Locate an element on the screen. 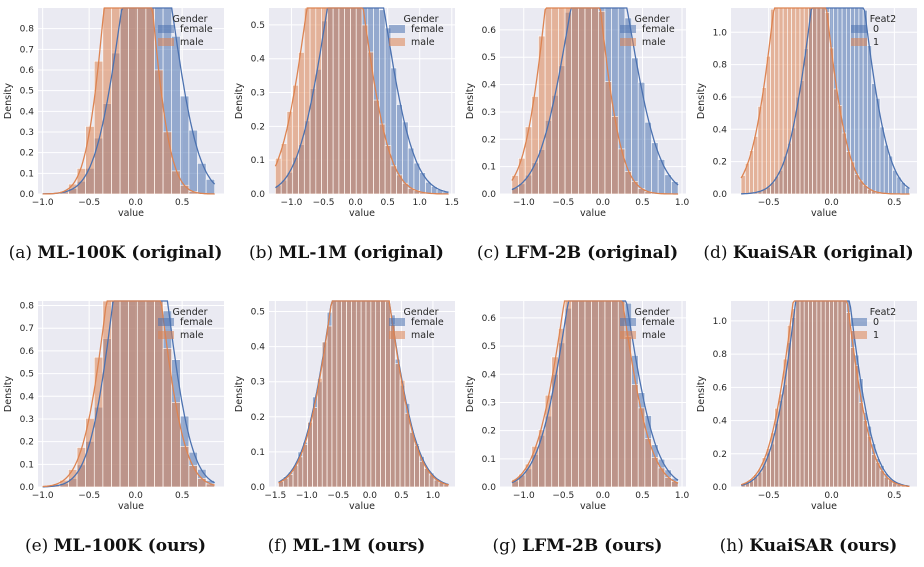 The width and height of the screenshot is (924, 567). legend-label: 1 is located at coordinates (876, 42).